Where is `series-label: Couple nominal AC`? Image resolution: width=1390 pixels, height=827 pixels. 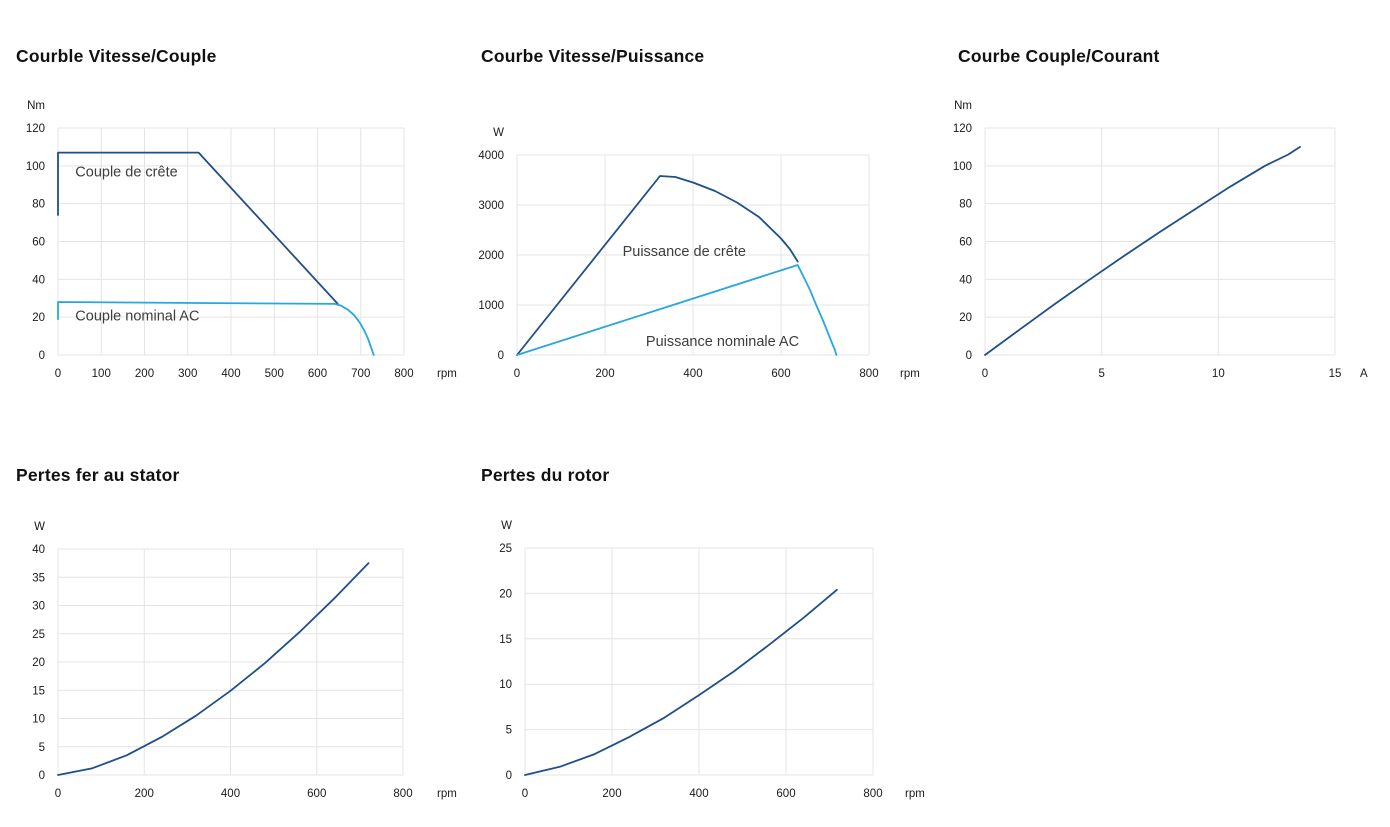
series-label: Couple nominal AC is located at coordinates (137, 316).